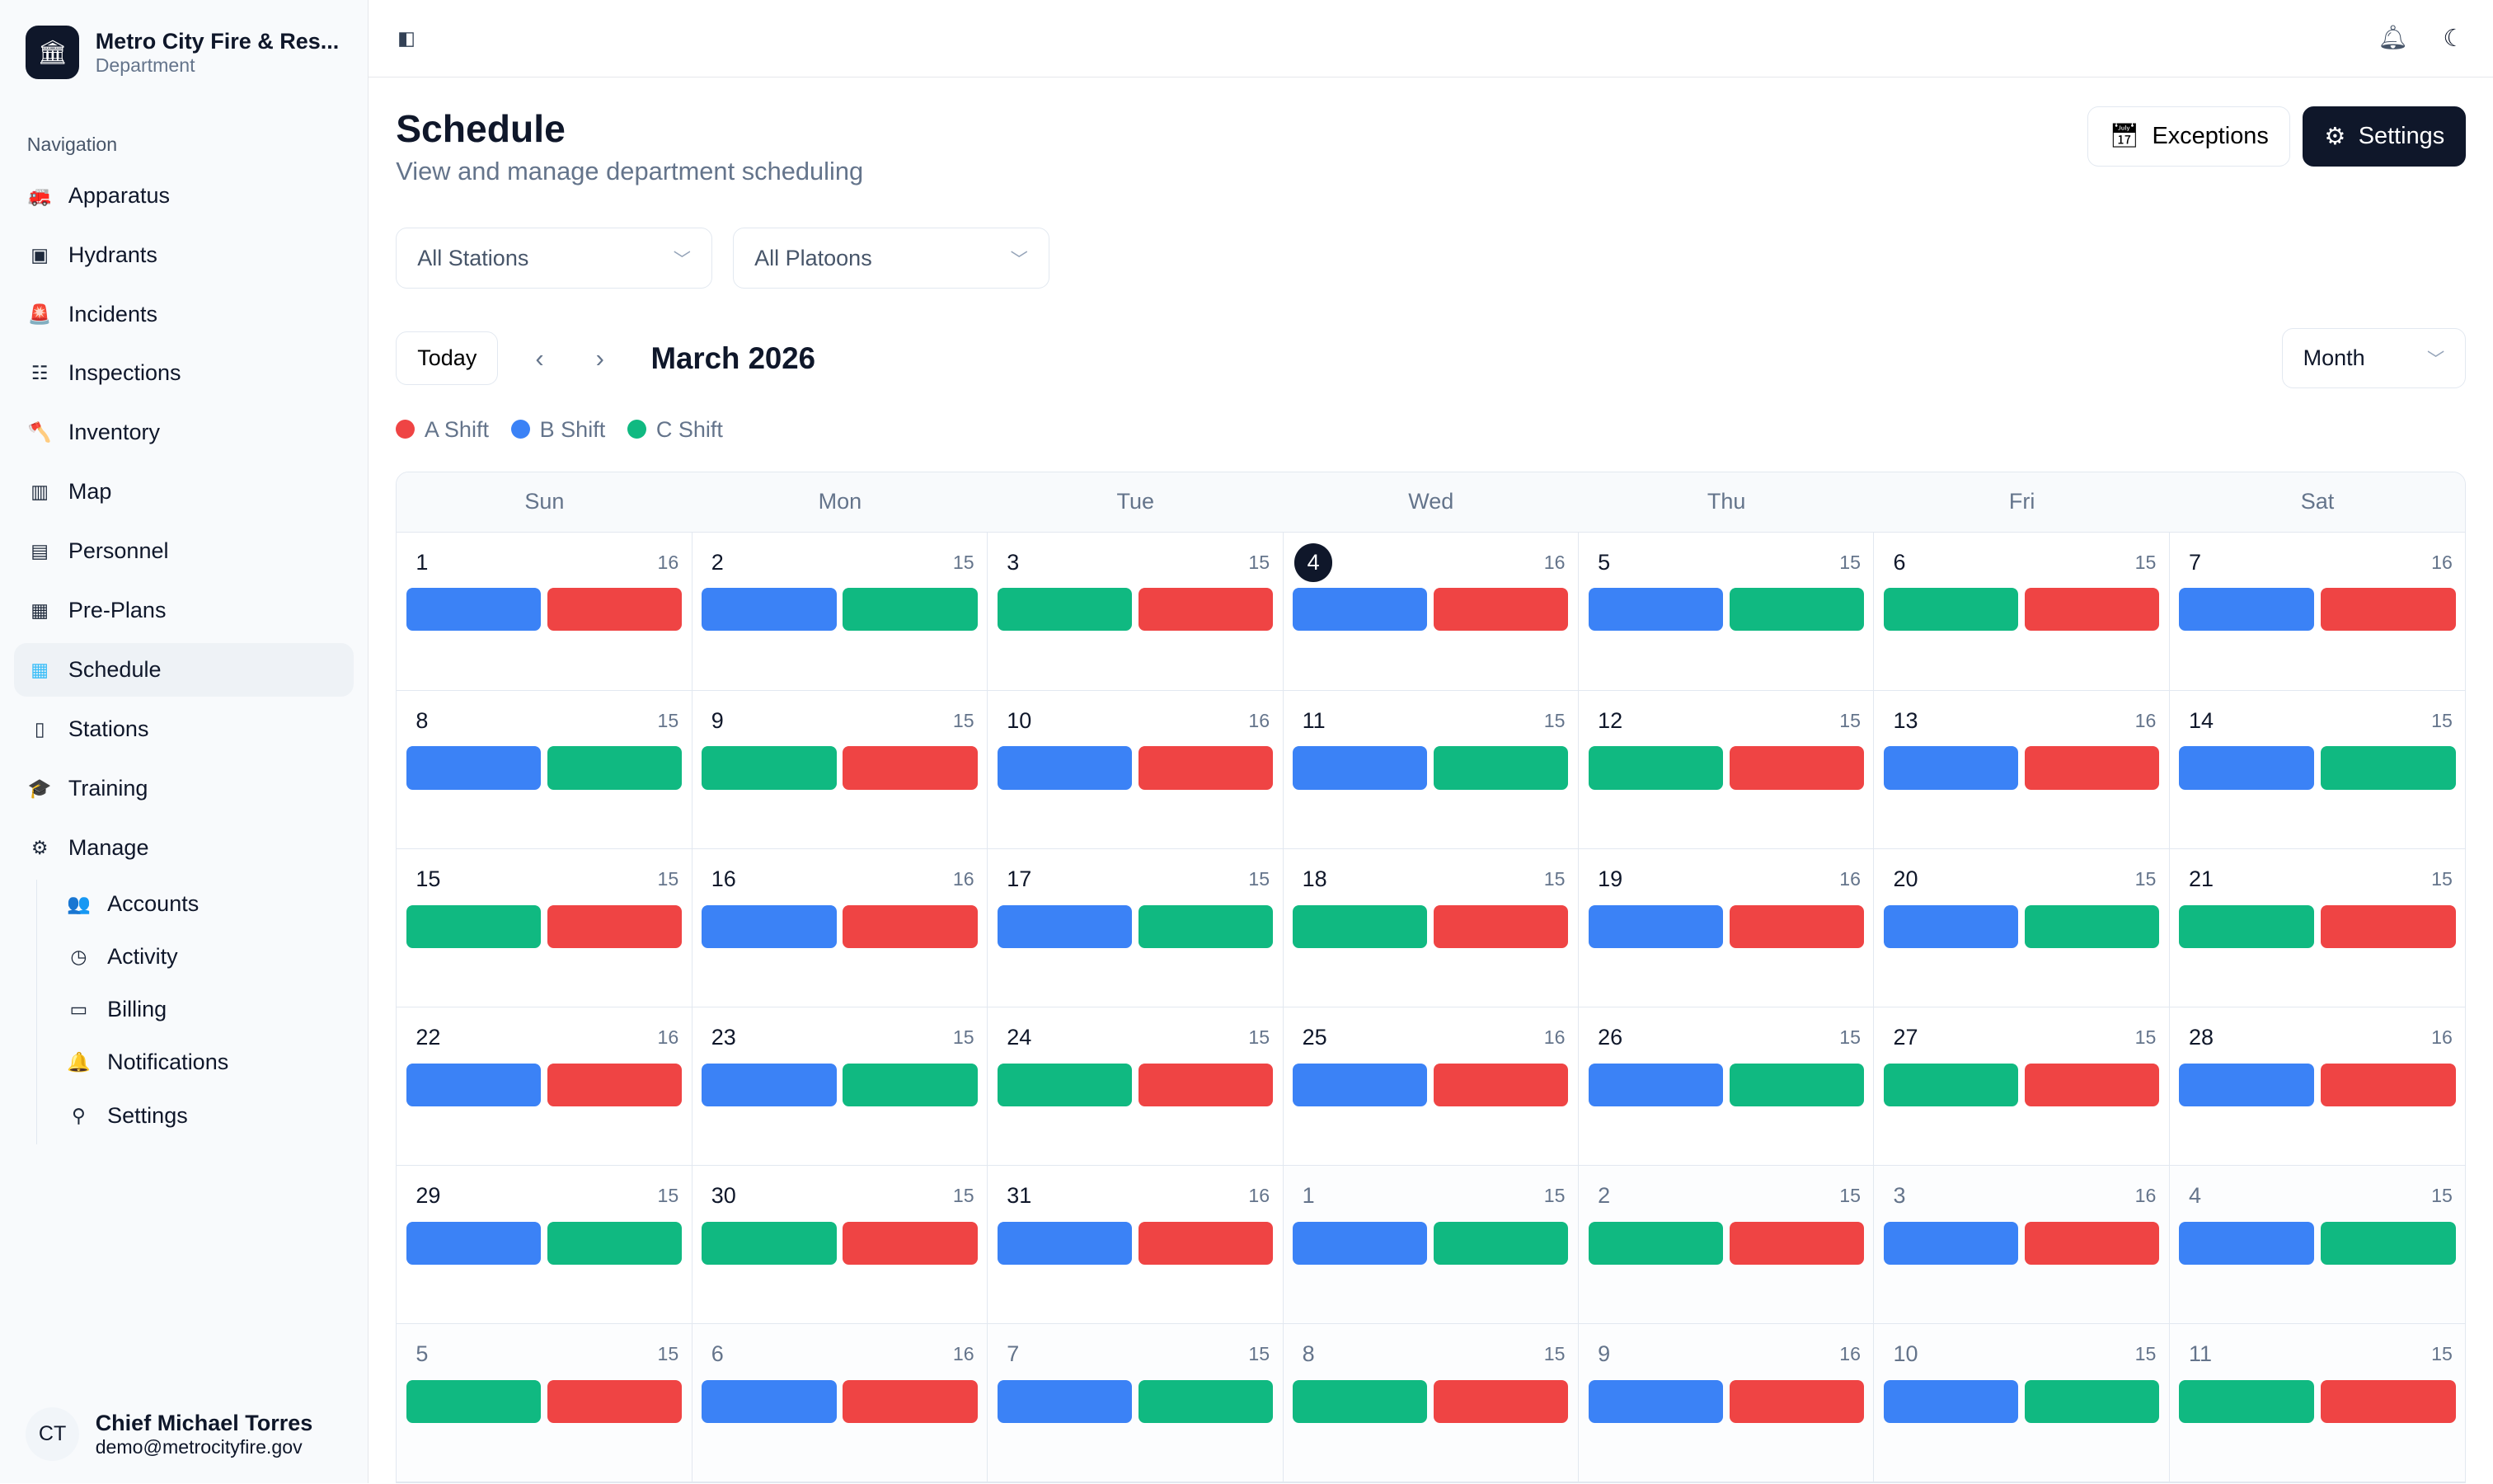  I want to click on moon-icon: ☾, so click(2454, 38).